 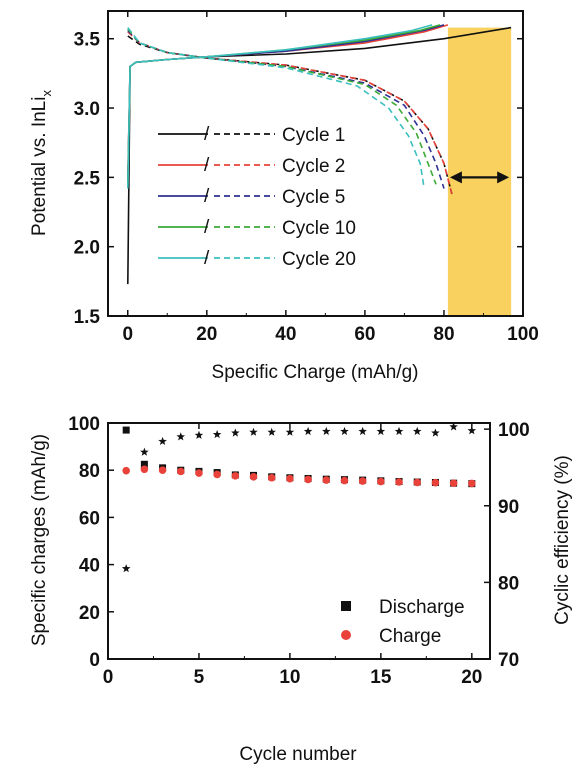 What do you see at coordinates (87, 317) in the screenshot?
I see `y-tick-label: 1.5` at bounding box center [87, 317].